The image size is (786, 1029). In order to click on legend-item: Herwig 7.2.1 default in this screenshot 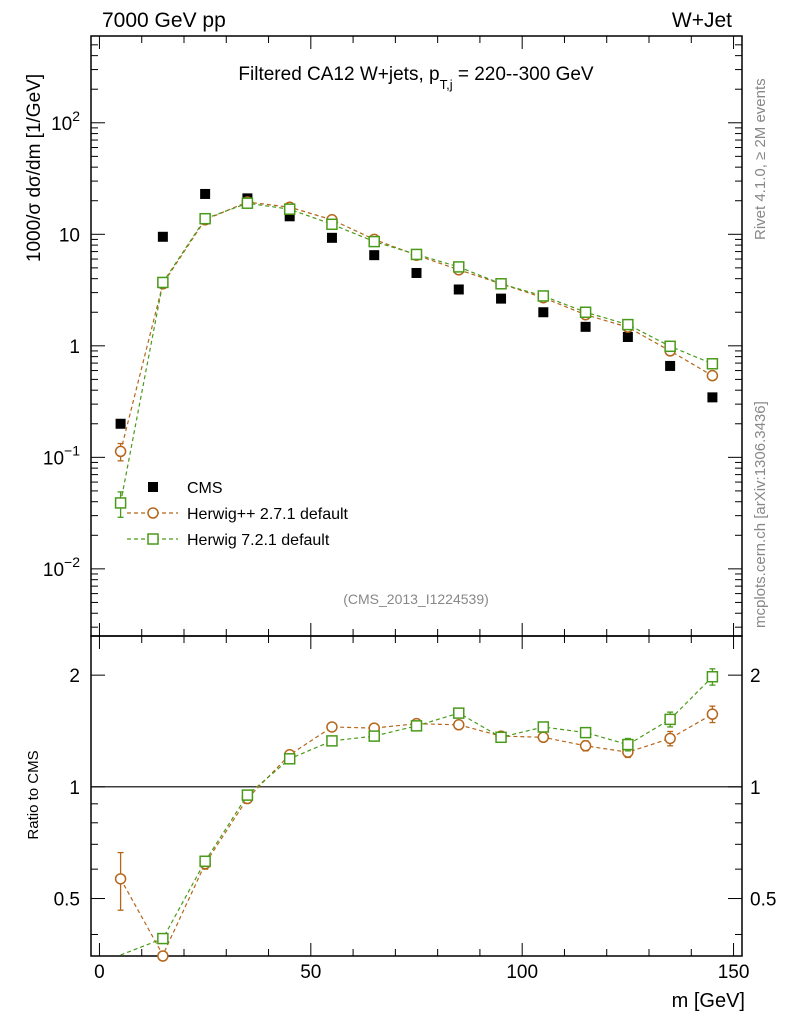, I will do `click(228, 540)`.